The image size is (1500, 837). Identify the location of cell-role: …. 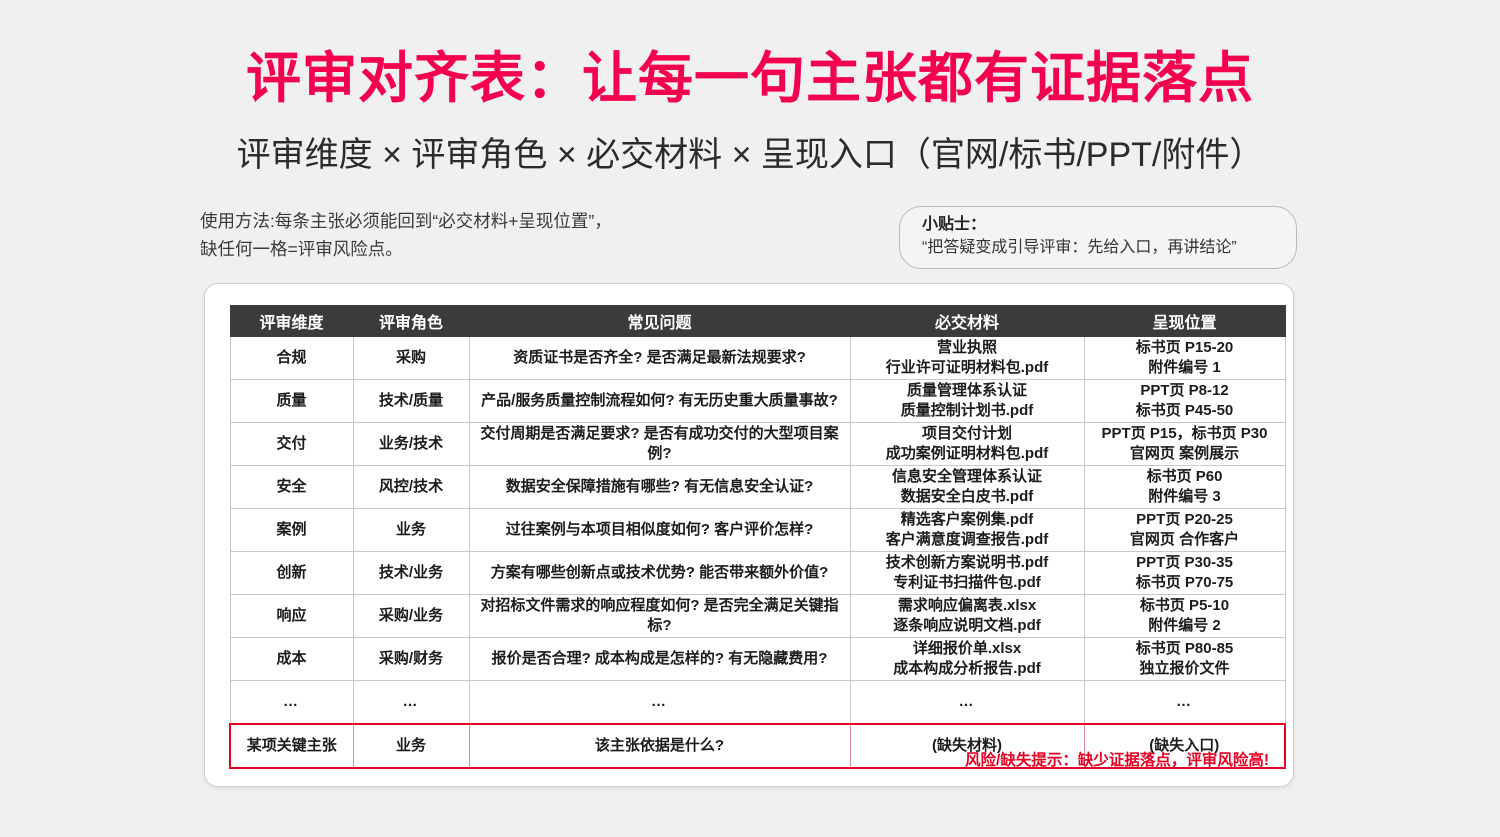
(411, 702).